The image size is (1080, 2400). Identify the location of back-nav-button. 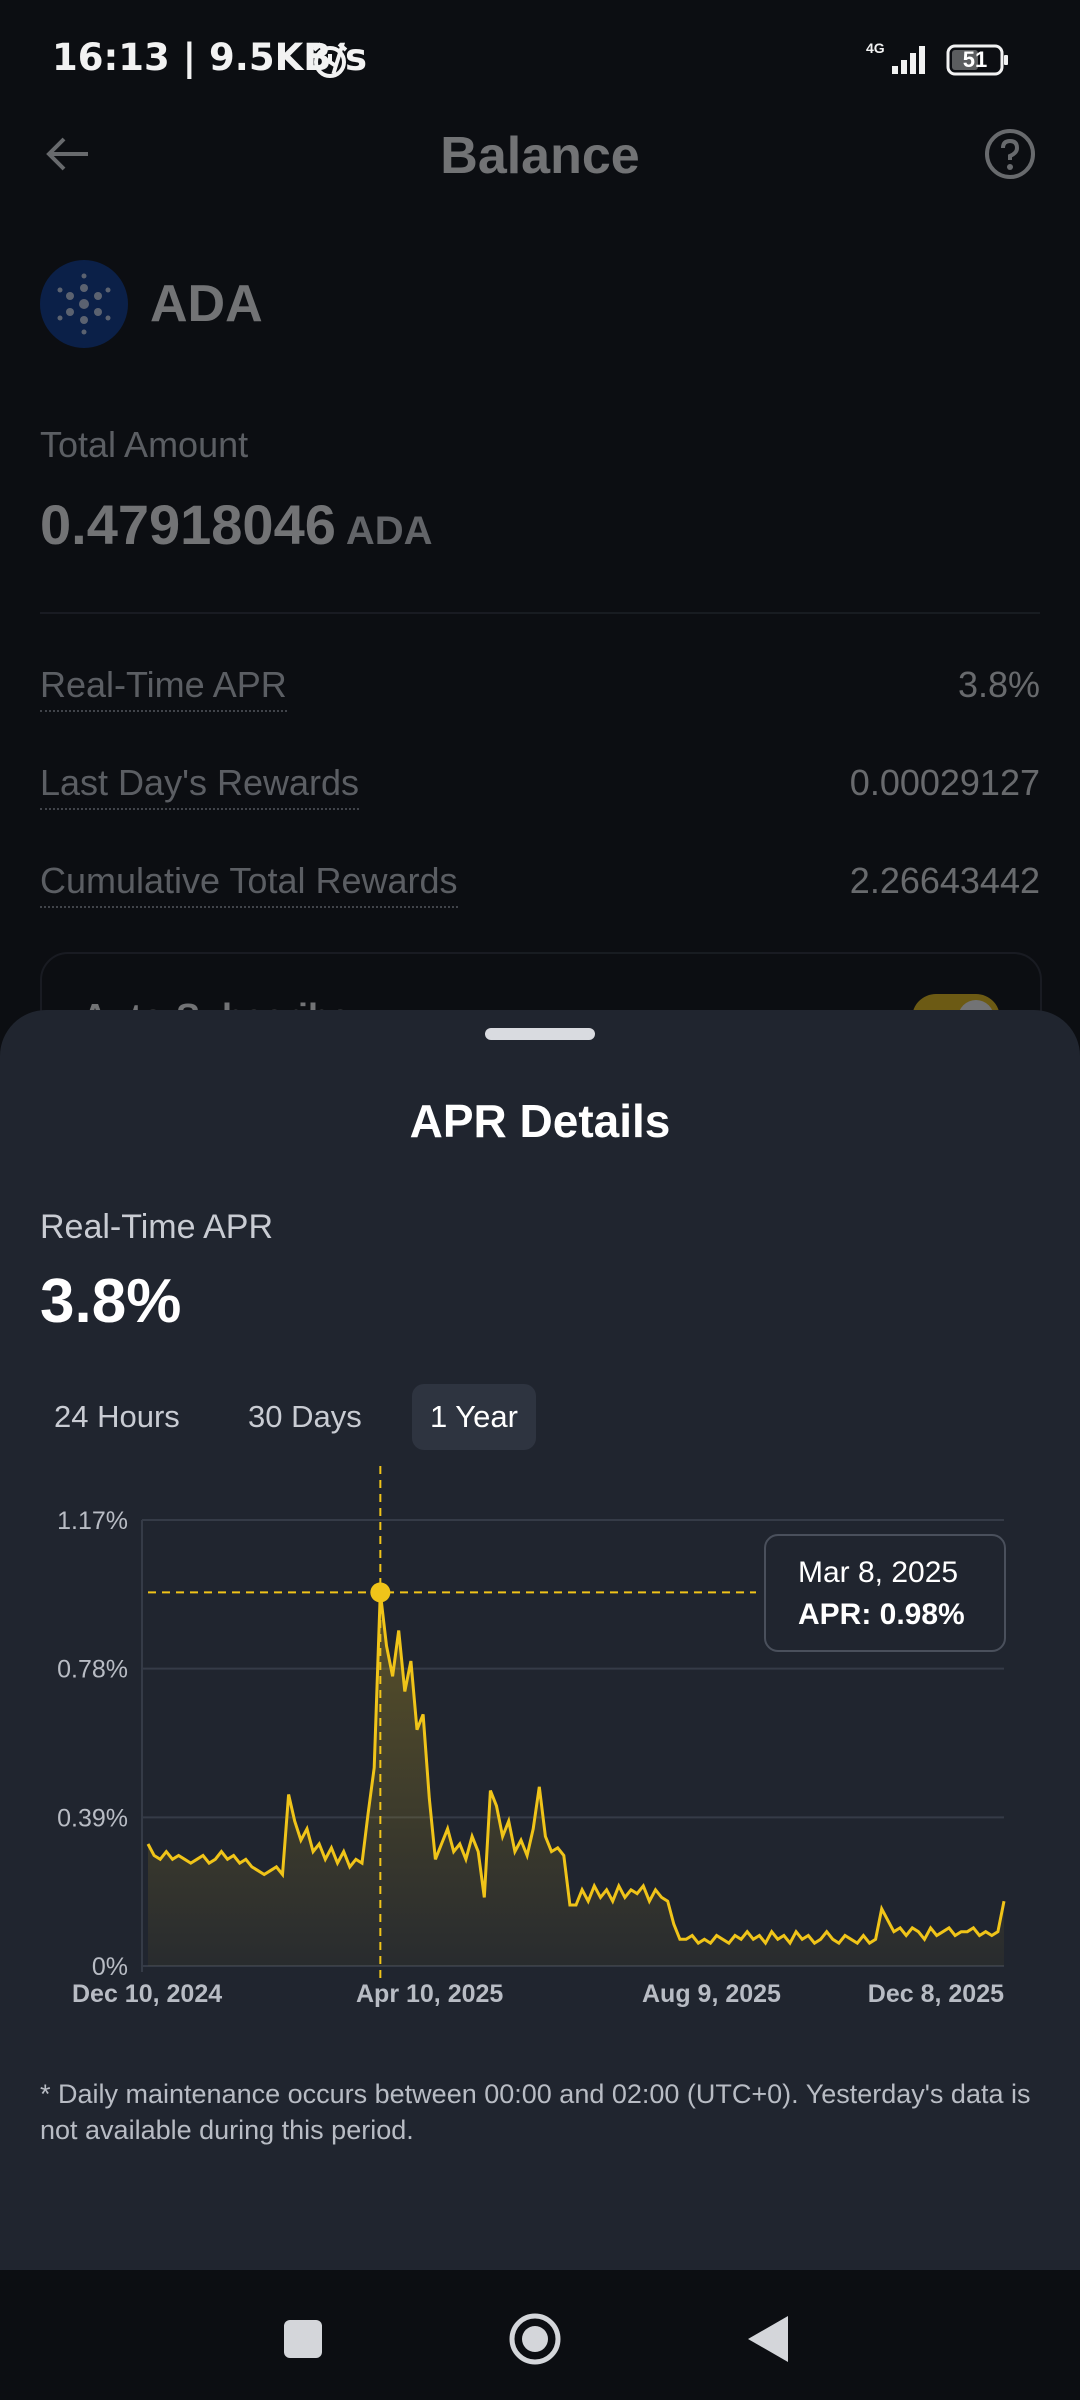
(768, 2339).